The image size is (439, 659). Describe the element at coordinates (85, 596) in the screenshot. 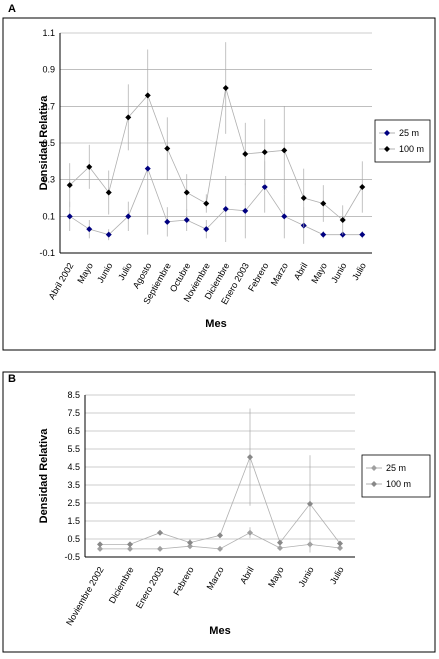

I see `x-tick-label: Noviembre 2002` at that location.